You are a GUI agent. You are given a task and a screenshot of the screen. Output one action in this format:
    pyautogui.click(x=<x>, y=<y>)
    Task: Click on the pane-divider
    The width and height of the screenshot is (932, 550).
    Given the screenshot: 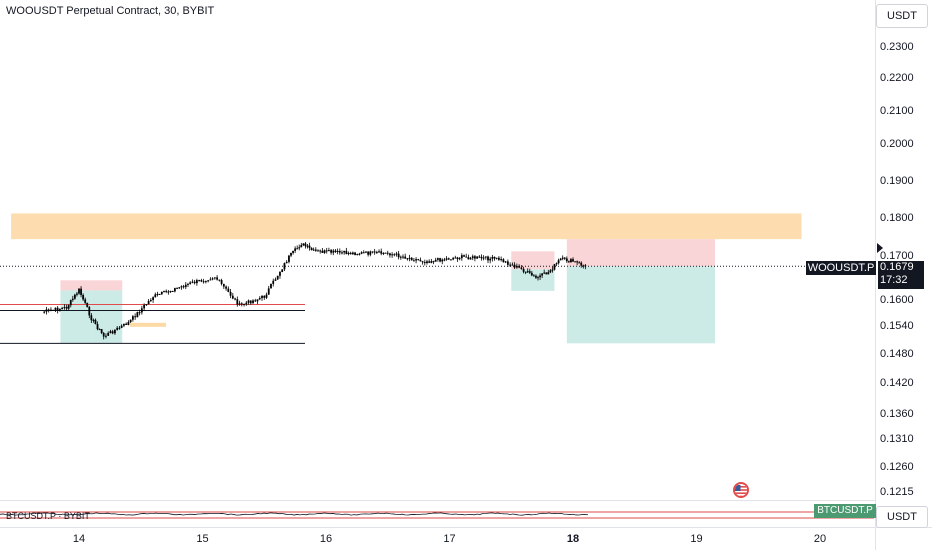 What is the action you would take?
    pyautogui.click(x=437, y=500)
    